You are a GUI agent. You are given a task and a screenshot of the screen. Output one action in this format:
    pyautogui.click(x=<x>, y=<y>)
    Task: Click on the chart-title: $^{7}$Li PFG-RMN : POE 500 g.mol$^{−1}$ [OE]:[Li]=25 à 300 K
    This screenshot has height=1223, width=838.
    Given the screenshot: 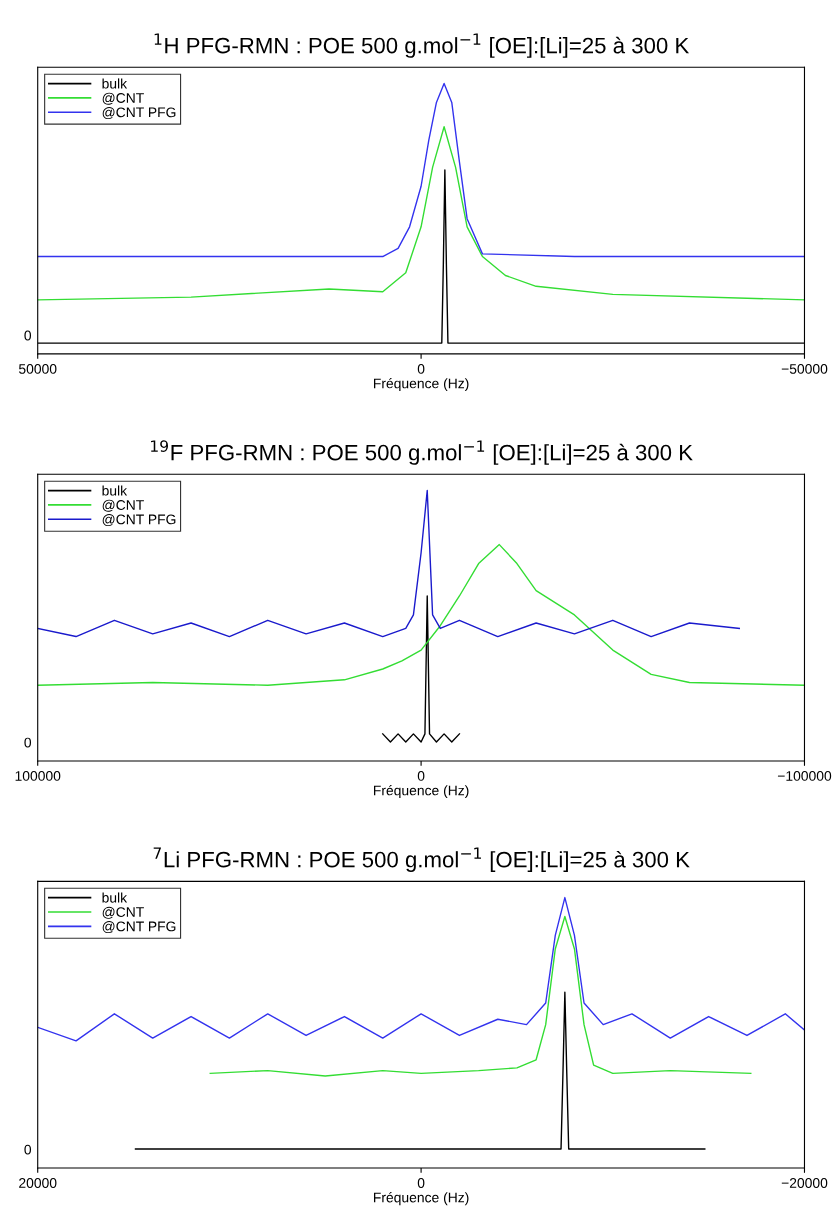 What is the action you would take?
    pyautogui.click(x=421, y=859)
    